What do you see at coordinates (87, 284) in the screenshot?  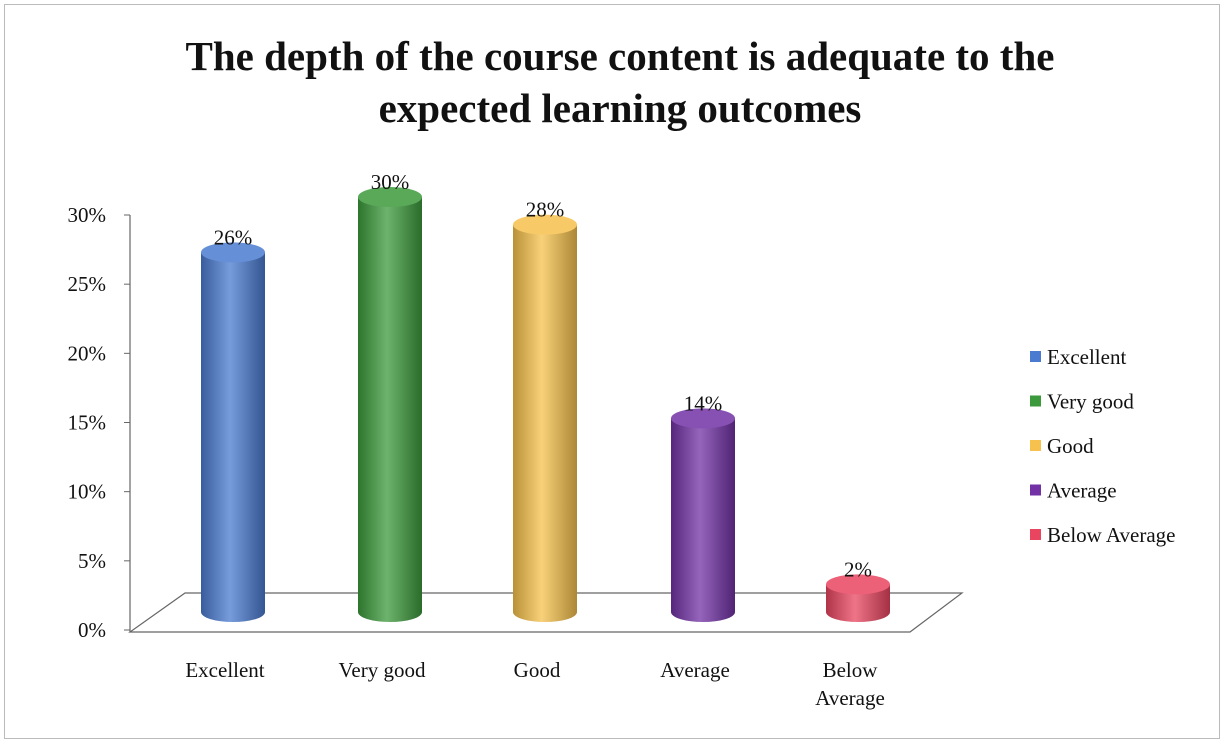 I see `y-tick-label: 25%` at bounding box center [87, 284].